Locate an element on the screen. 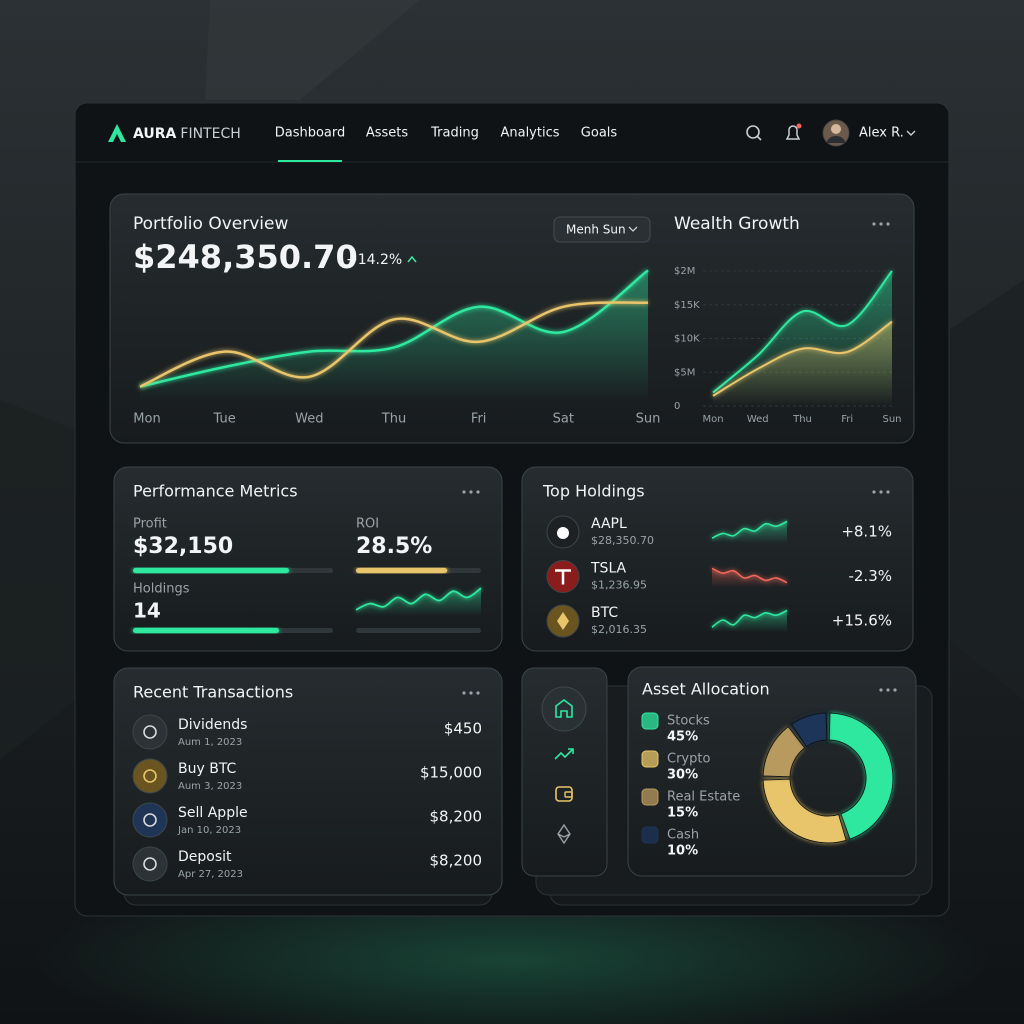 This screenshot has height=1024, width=1024. nav-item: Assets is located at coordinates (387, 133).